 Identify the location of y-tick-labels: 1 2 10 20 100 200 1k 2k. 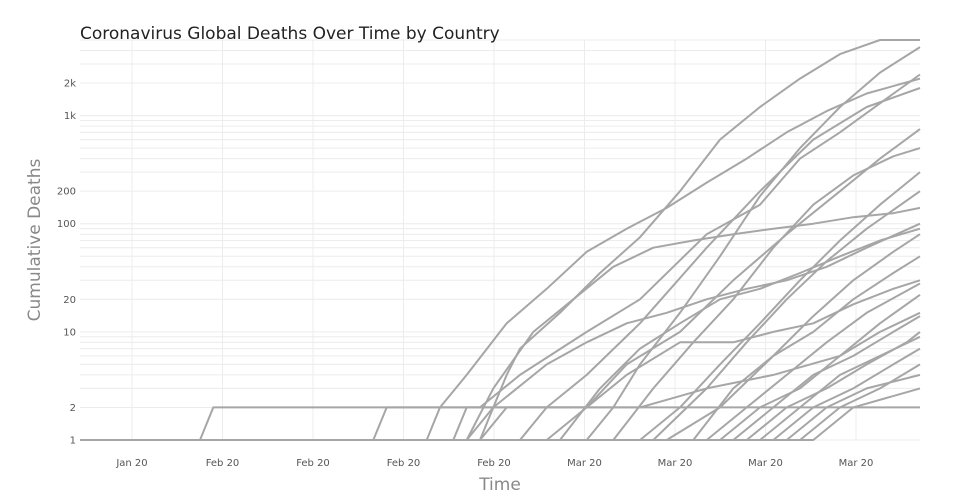
(66, 263).